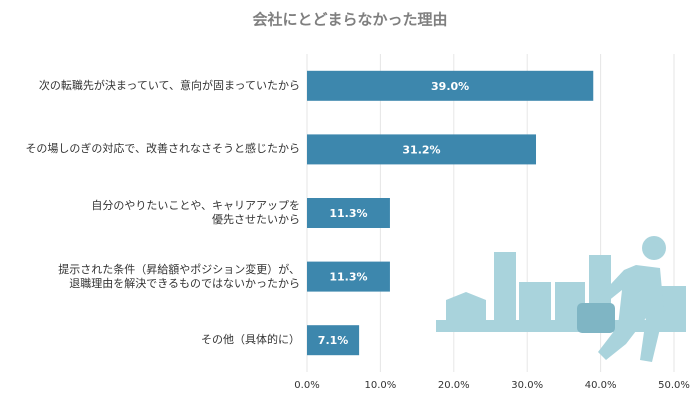  I want to click on category-label: その場しのぎの対応で、改善されなさそうと感じたから, so click(162, 149).